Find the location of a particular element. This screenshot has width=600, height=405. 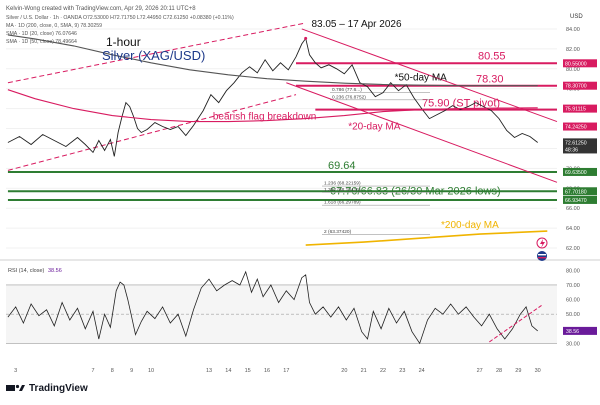

price-tag-label: 75.91115 is located at coordinates (575, 110).